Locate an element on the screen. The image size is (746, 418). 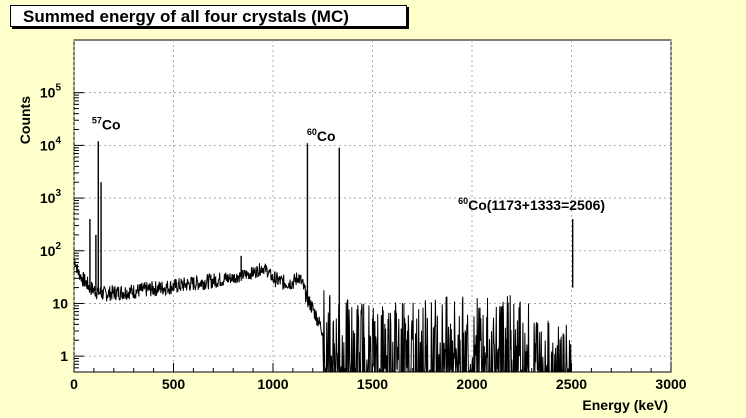
peak-annotation: 60Co is located at coordinates (321, 135).